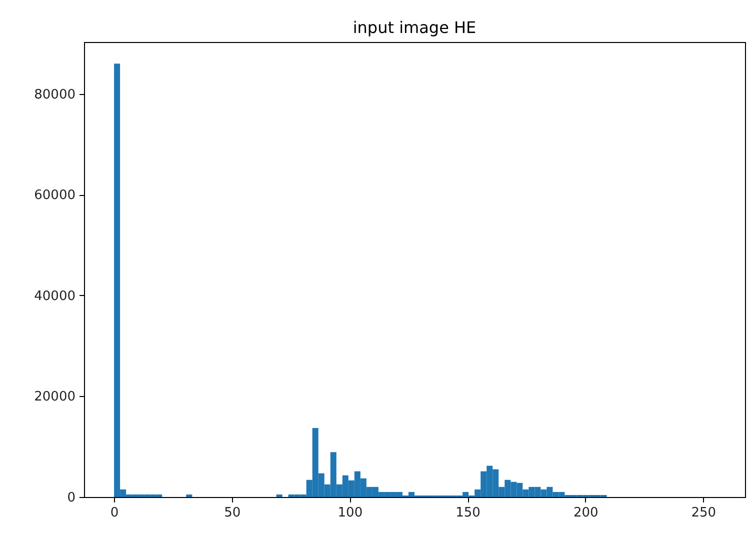 This screenshot has width=755, height=534. What do you see at coordinates (55, 196) in the screenshot?
I see `y-tick-label: 60000` at bounding box center [55, 196].